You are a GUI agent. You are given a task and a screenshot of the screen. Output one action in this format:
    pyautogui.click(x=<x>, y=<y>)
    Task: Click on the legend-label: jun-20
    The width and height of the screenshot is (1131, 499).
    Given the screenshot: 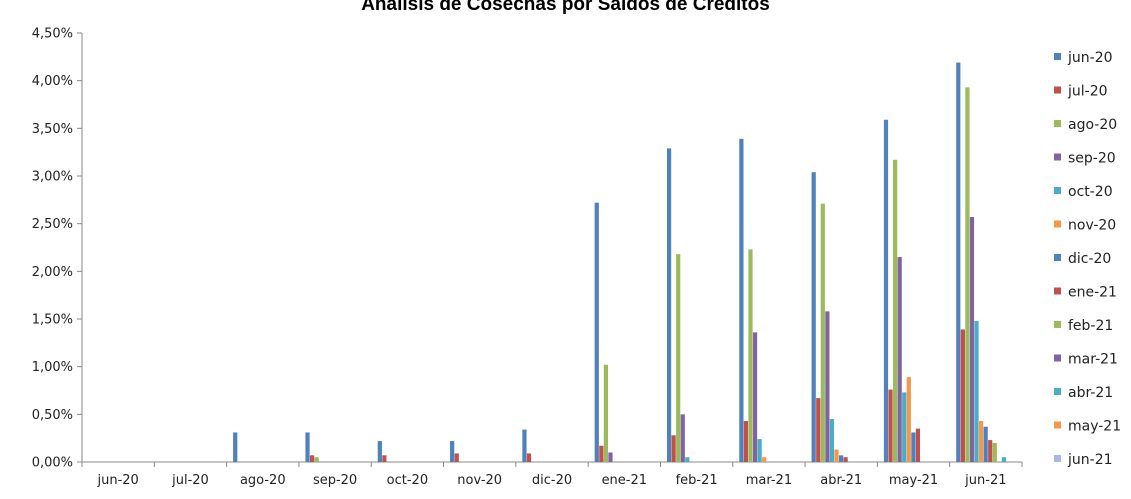 What is the action you would take?
    pyautogui.click(x=1090, y=58)
    